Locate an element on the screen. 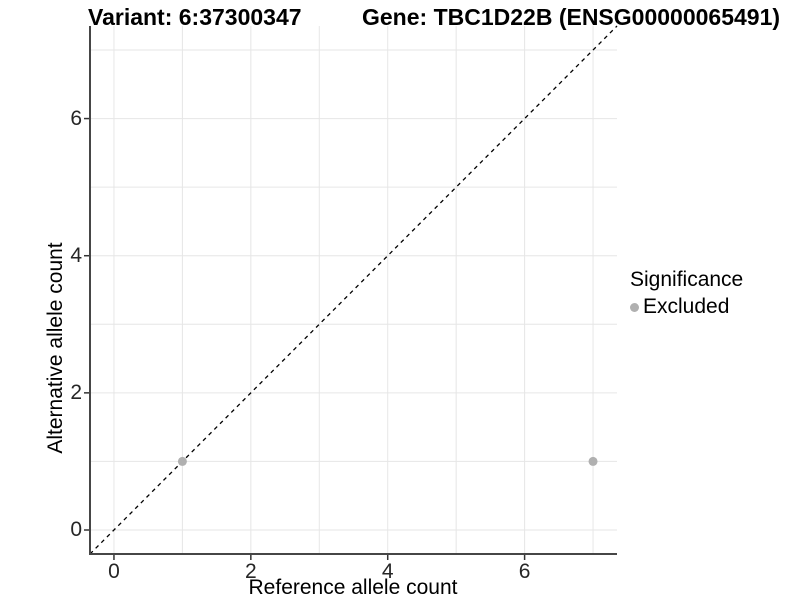  x-axis-title: Reference allele count is located at coordinates (353, 587).